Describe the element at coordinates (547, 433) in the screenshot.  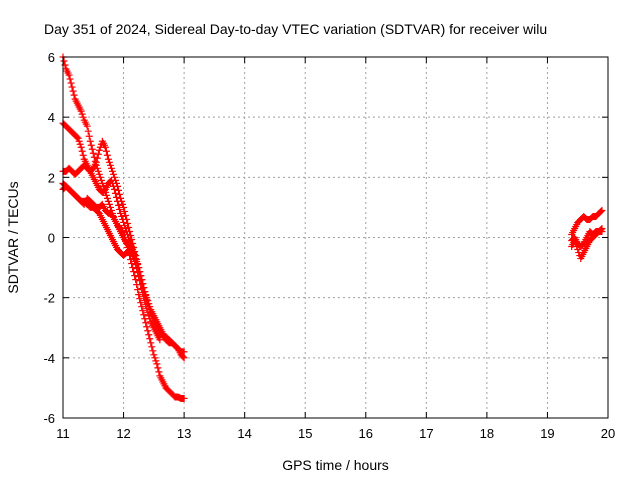
I see `x-tick-label: 19` at that location.